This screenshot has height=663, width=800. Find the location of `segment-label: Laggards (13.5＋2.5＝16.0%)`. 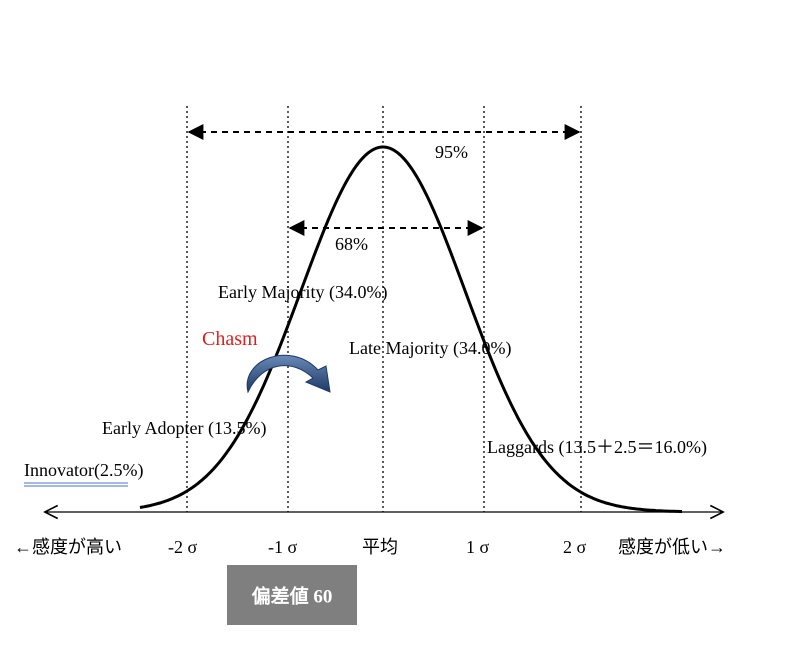

segment-label: Laggards (13.5＋2.5＝16.0%) is located at coordinates (597, 447).